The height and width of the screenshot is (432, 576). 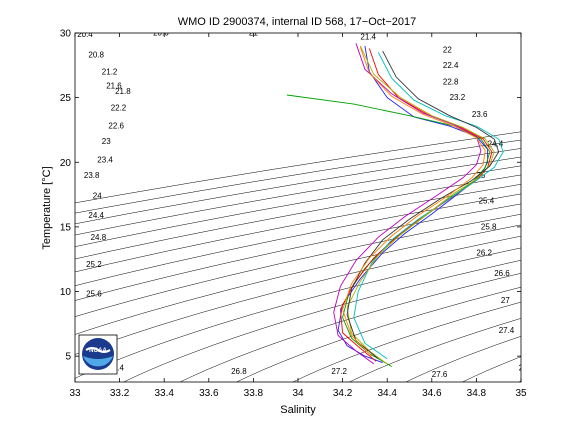 I want to click on y-axis-label: Temperature [°C], so click(x=47, y=207).